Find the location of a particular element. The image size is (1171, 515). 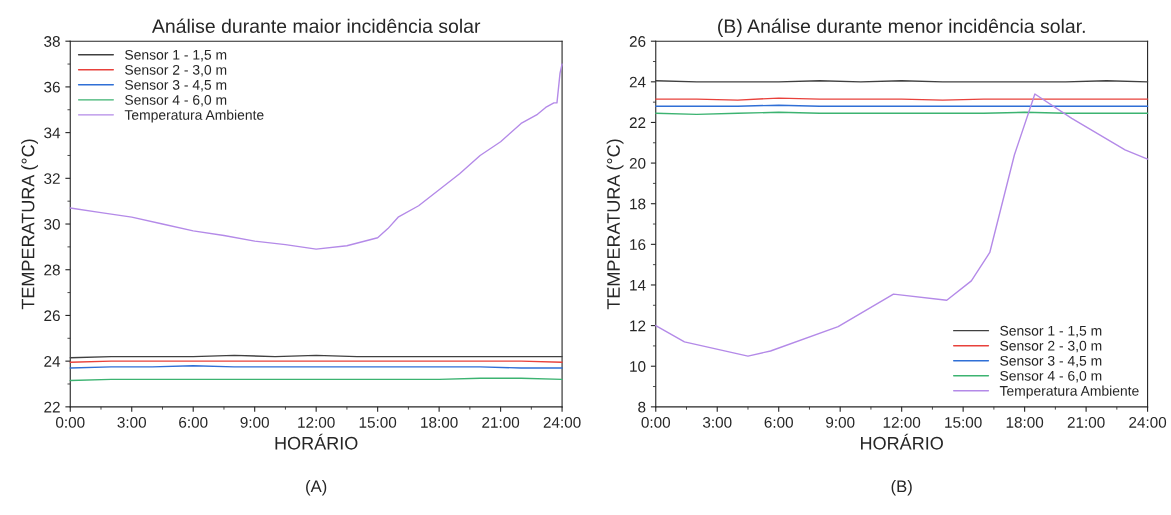

y-tick-label: 8 is located at coordinates (642, 407).